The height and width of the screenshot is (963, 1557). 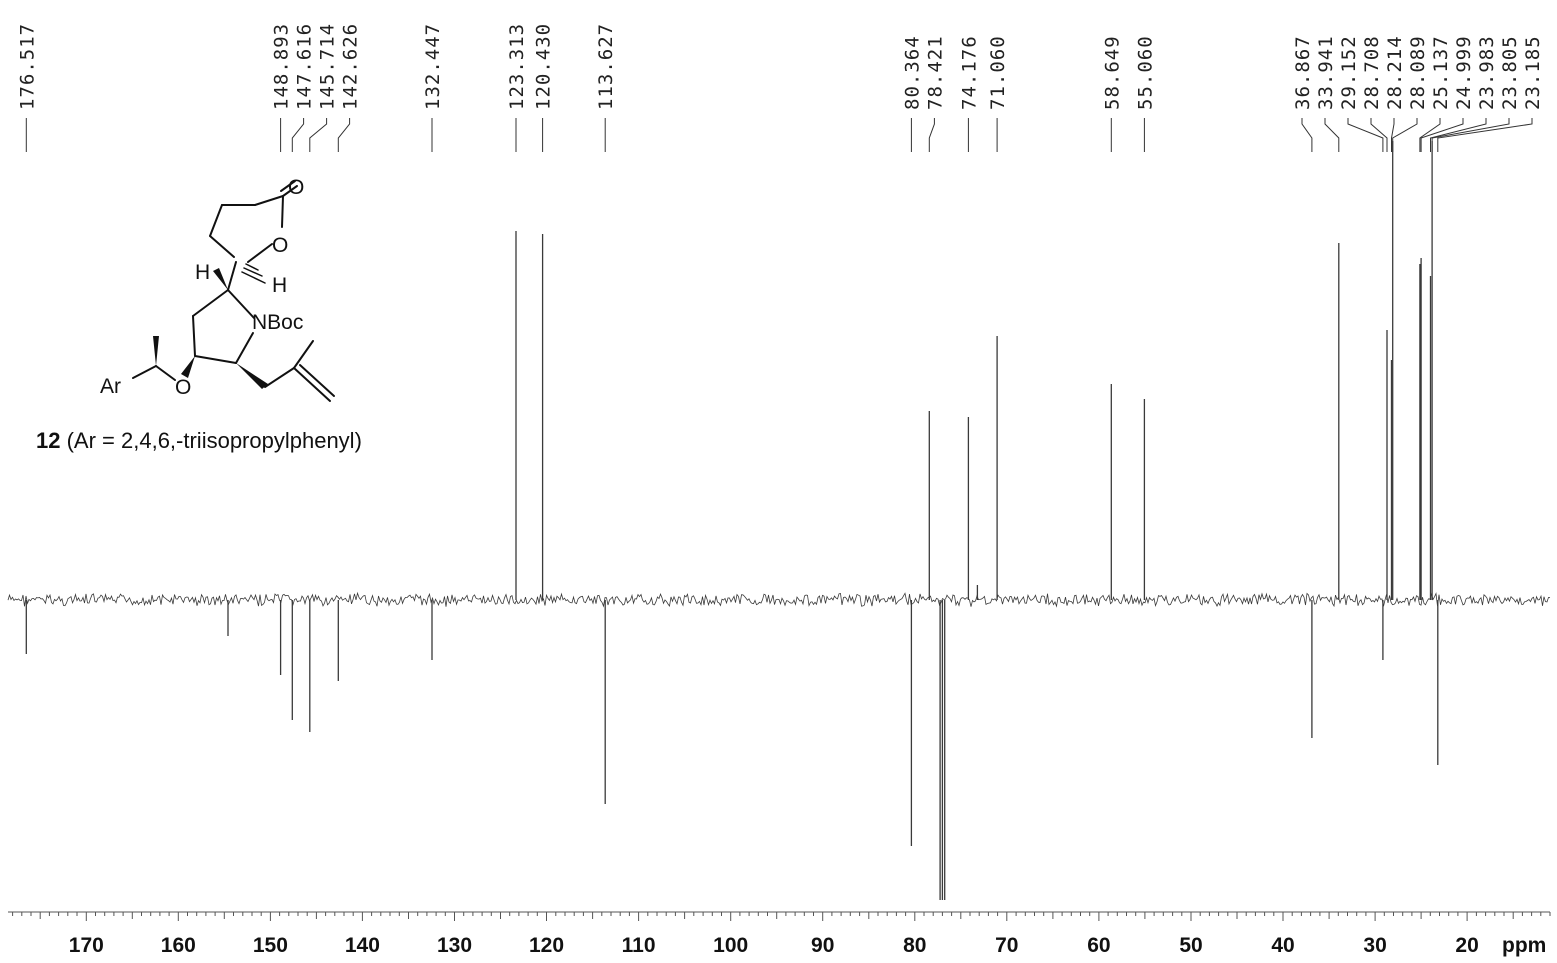 I want to click on peak-label: 176.517, so click(x=27, y=66).